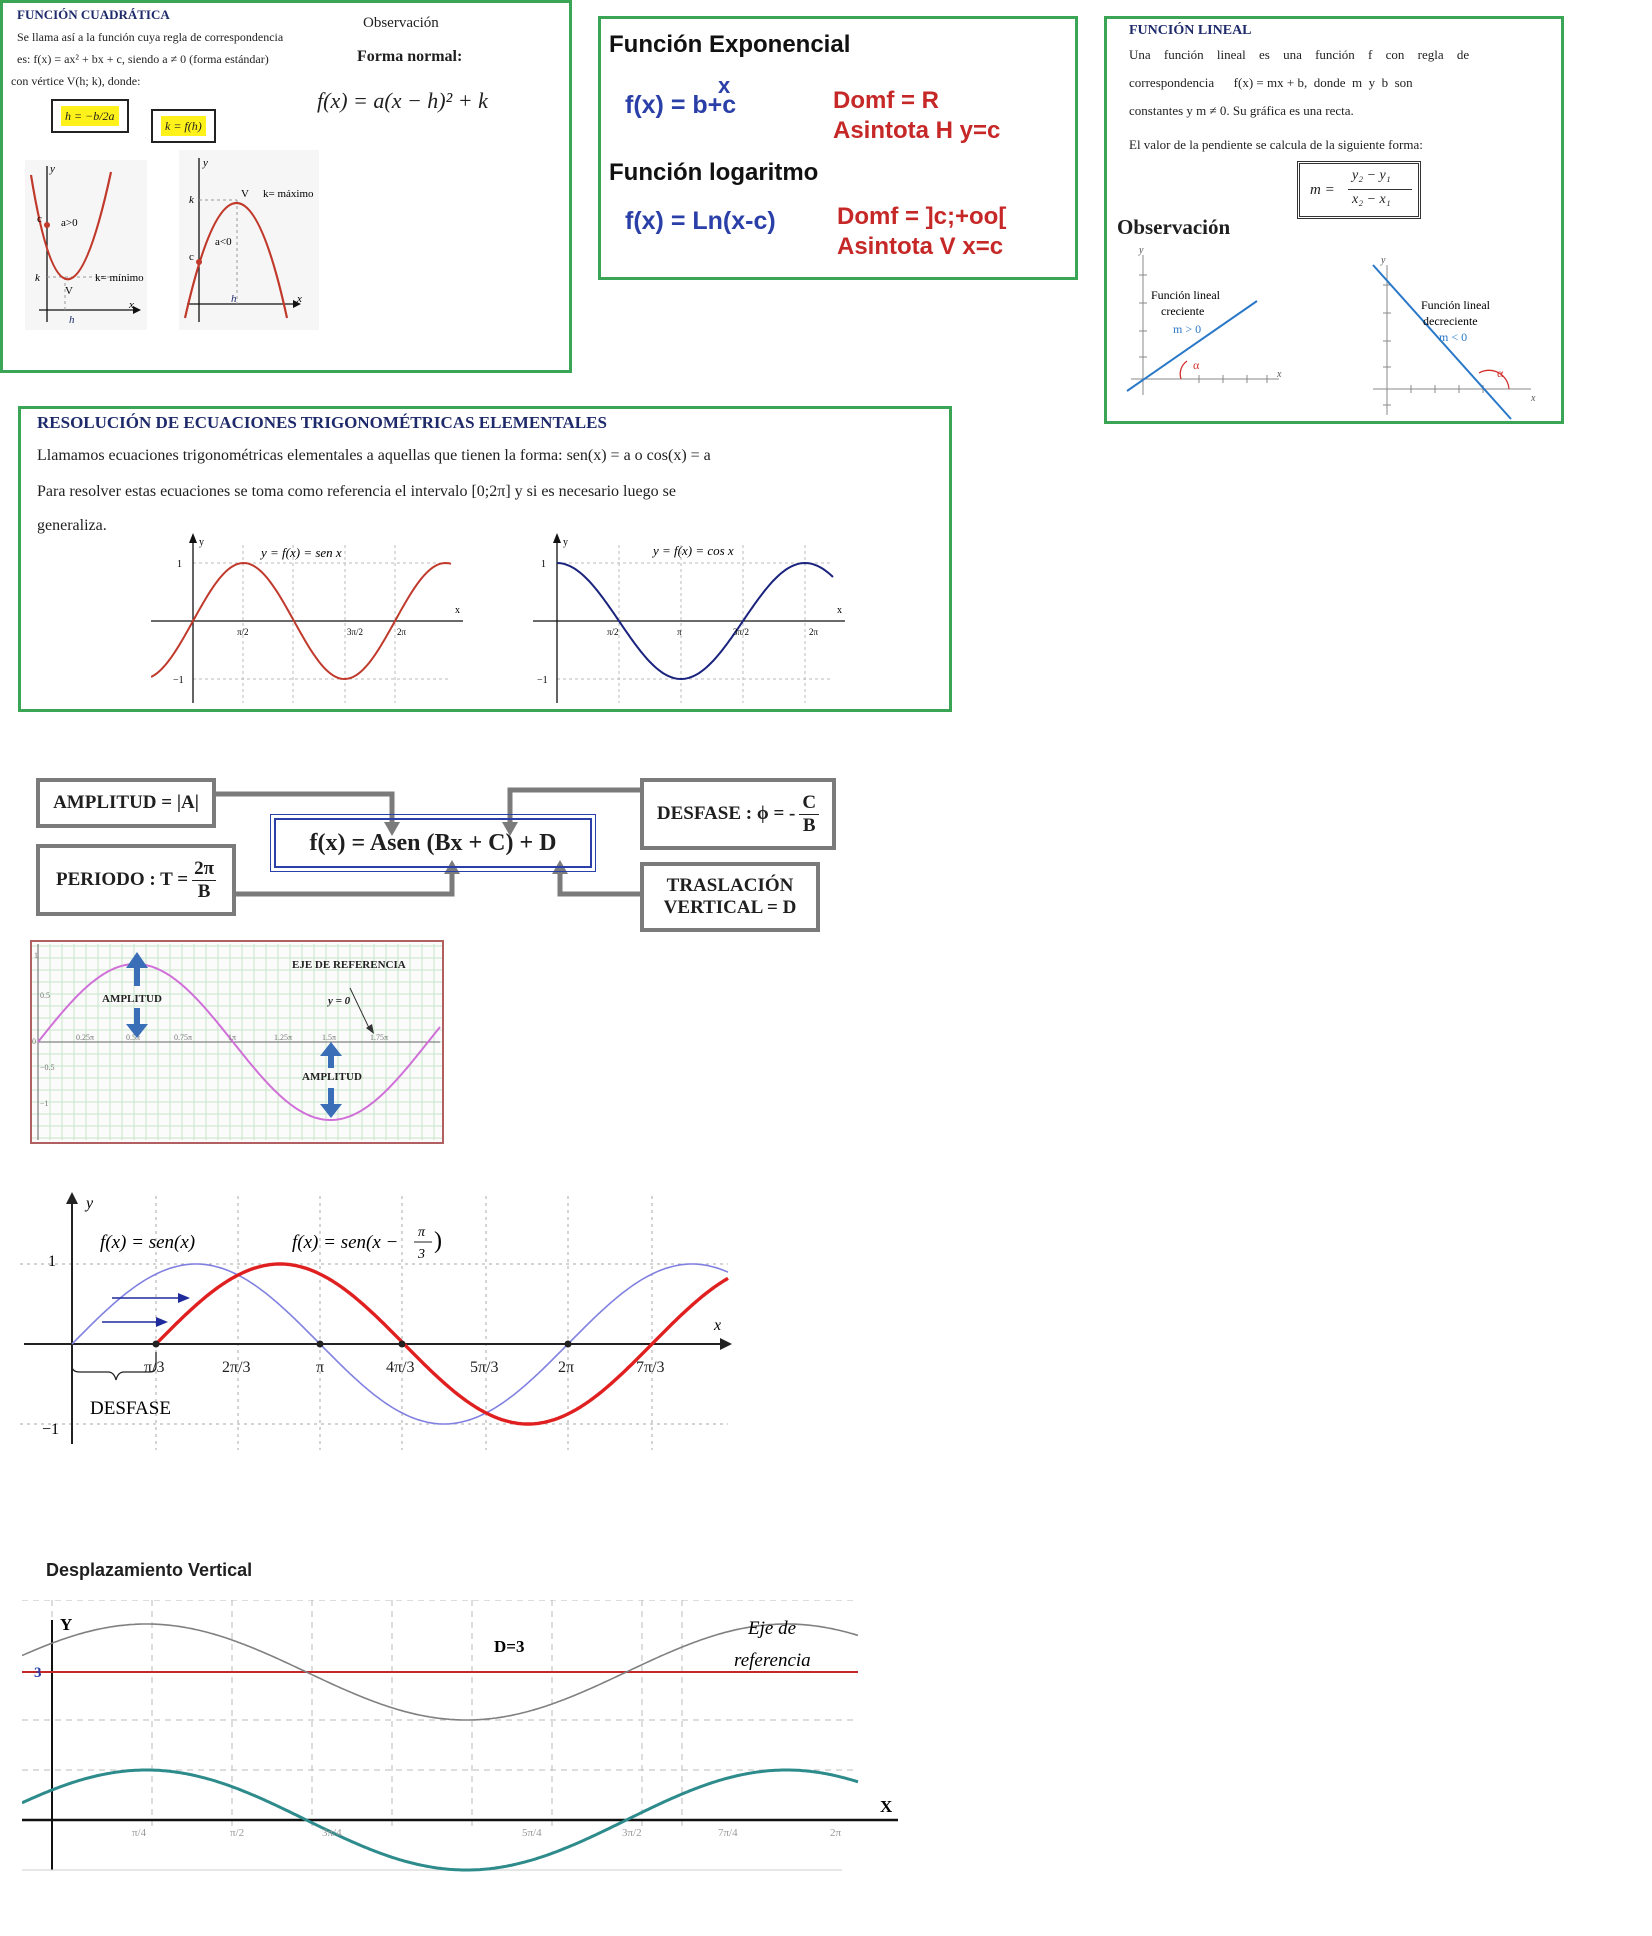 Image resolution: width=1652 pixels, height=1936 pixels. Describe the element at coordinates (149, 1570) in the screenshot. I see `vertical-shift-title: Desplazamiento Vertical` at that location.